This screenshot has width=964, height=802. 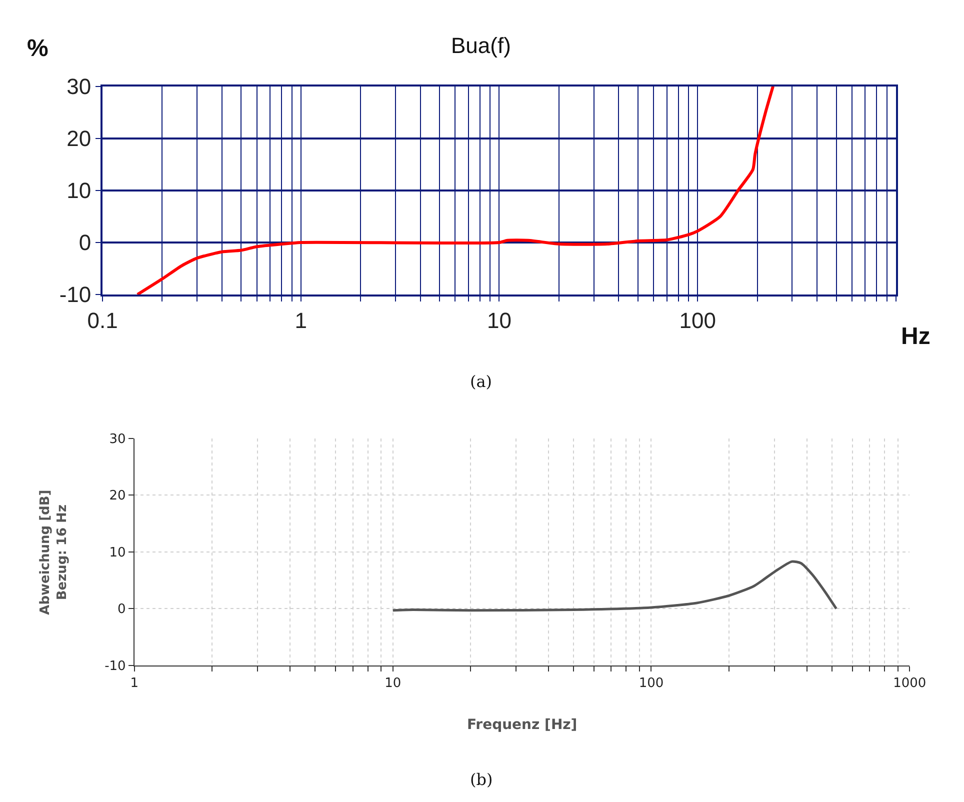 I want to click on chart-title: Bua(f), so click(x=481, y=45).